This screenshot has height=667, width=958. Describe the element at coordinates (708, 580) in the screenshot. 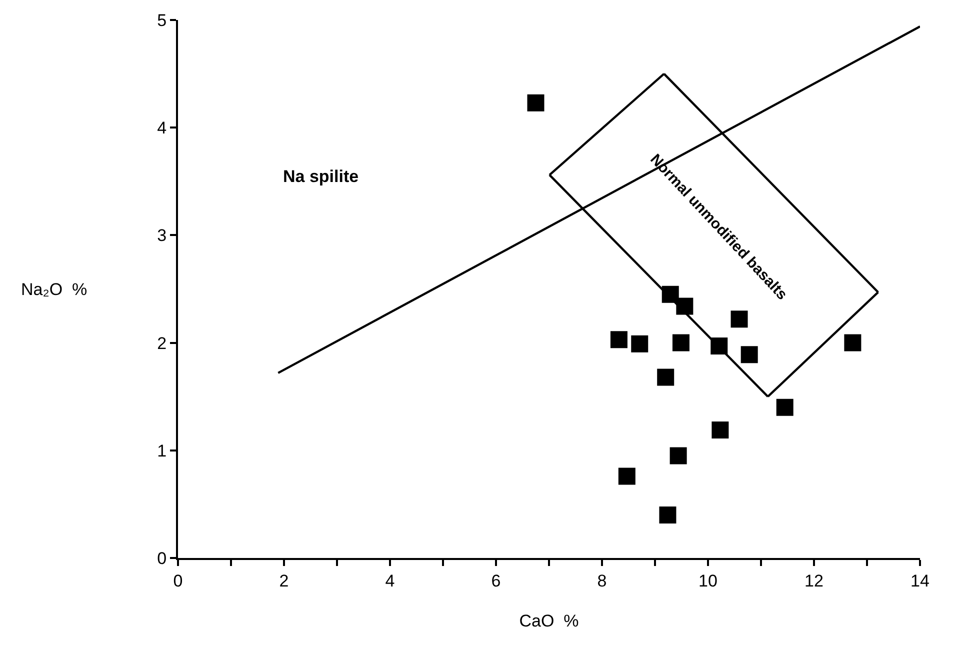

I see `x-tick-label: 10` at that location.